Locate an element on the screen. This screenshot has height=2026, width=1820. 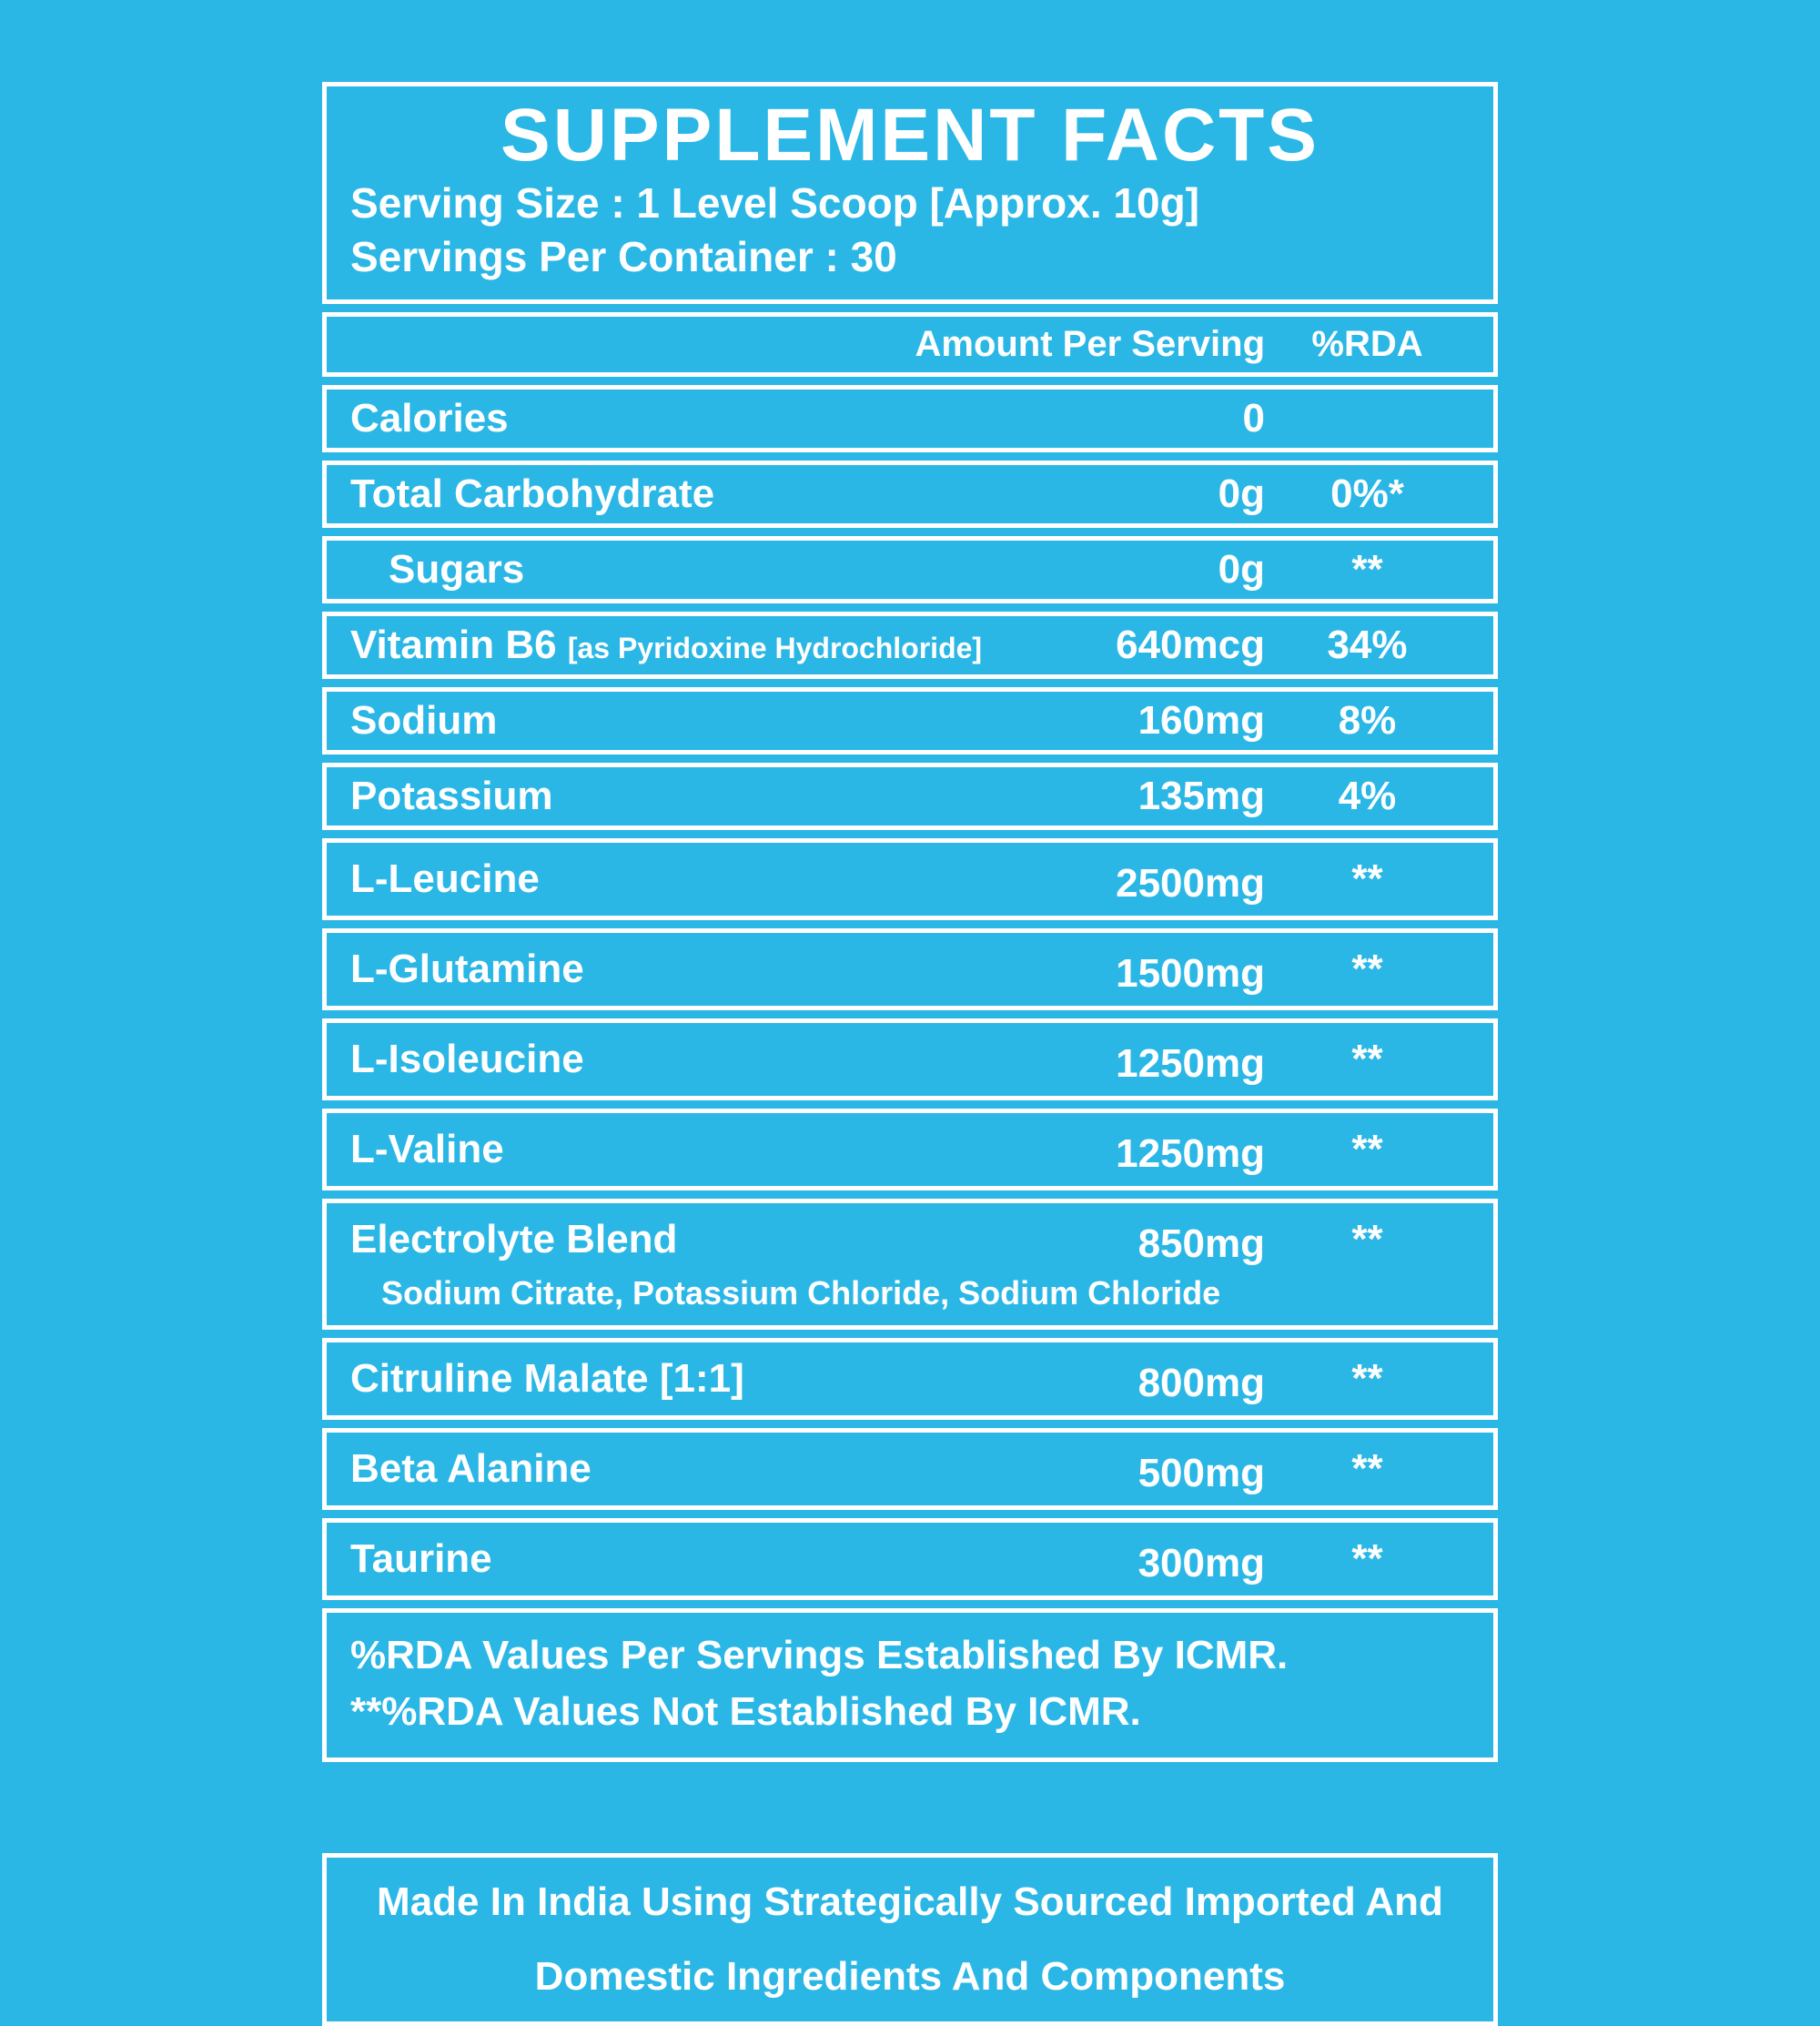
nutrient-row-line: L-Glutamine 1500mg ** is located at coordinates (910, 969).